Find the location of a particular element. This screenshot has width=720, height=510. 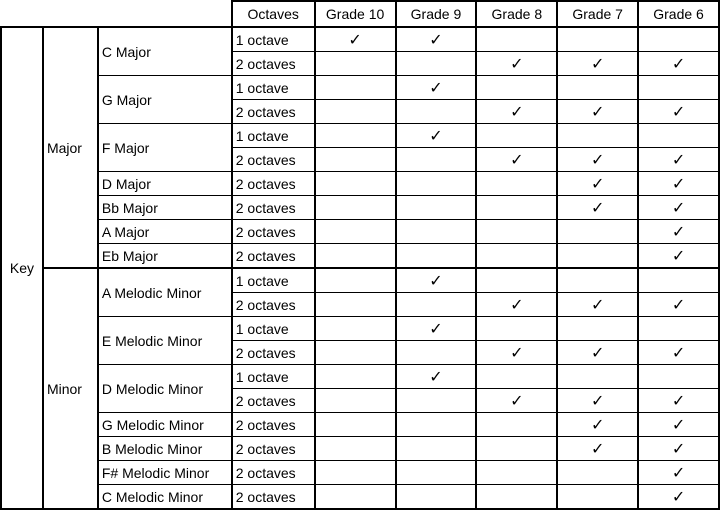

header-grade-6: Grade 6 is located at coordinates (678, 14).